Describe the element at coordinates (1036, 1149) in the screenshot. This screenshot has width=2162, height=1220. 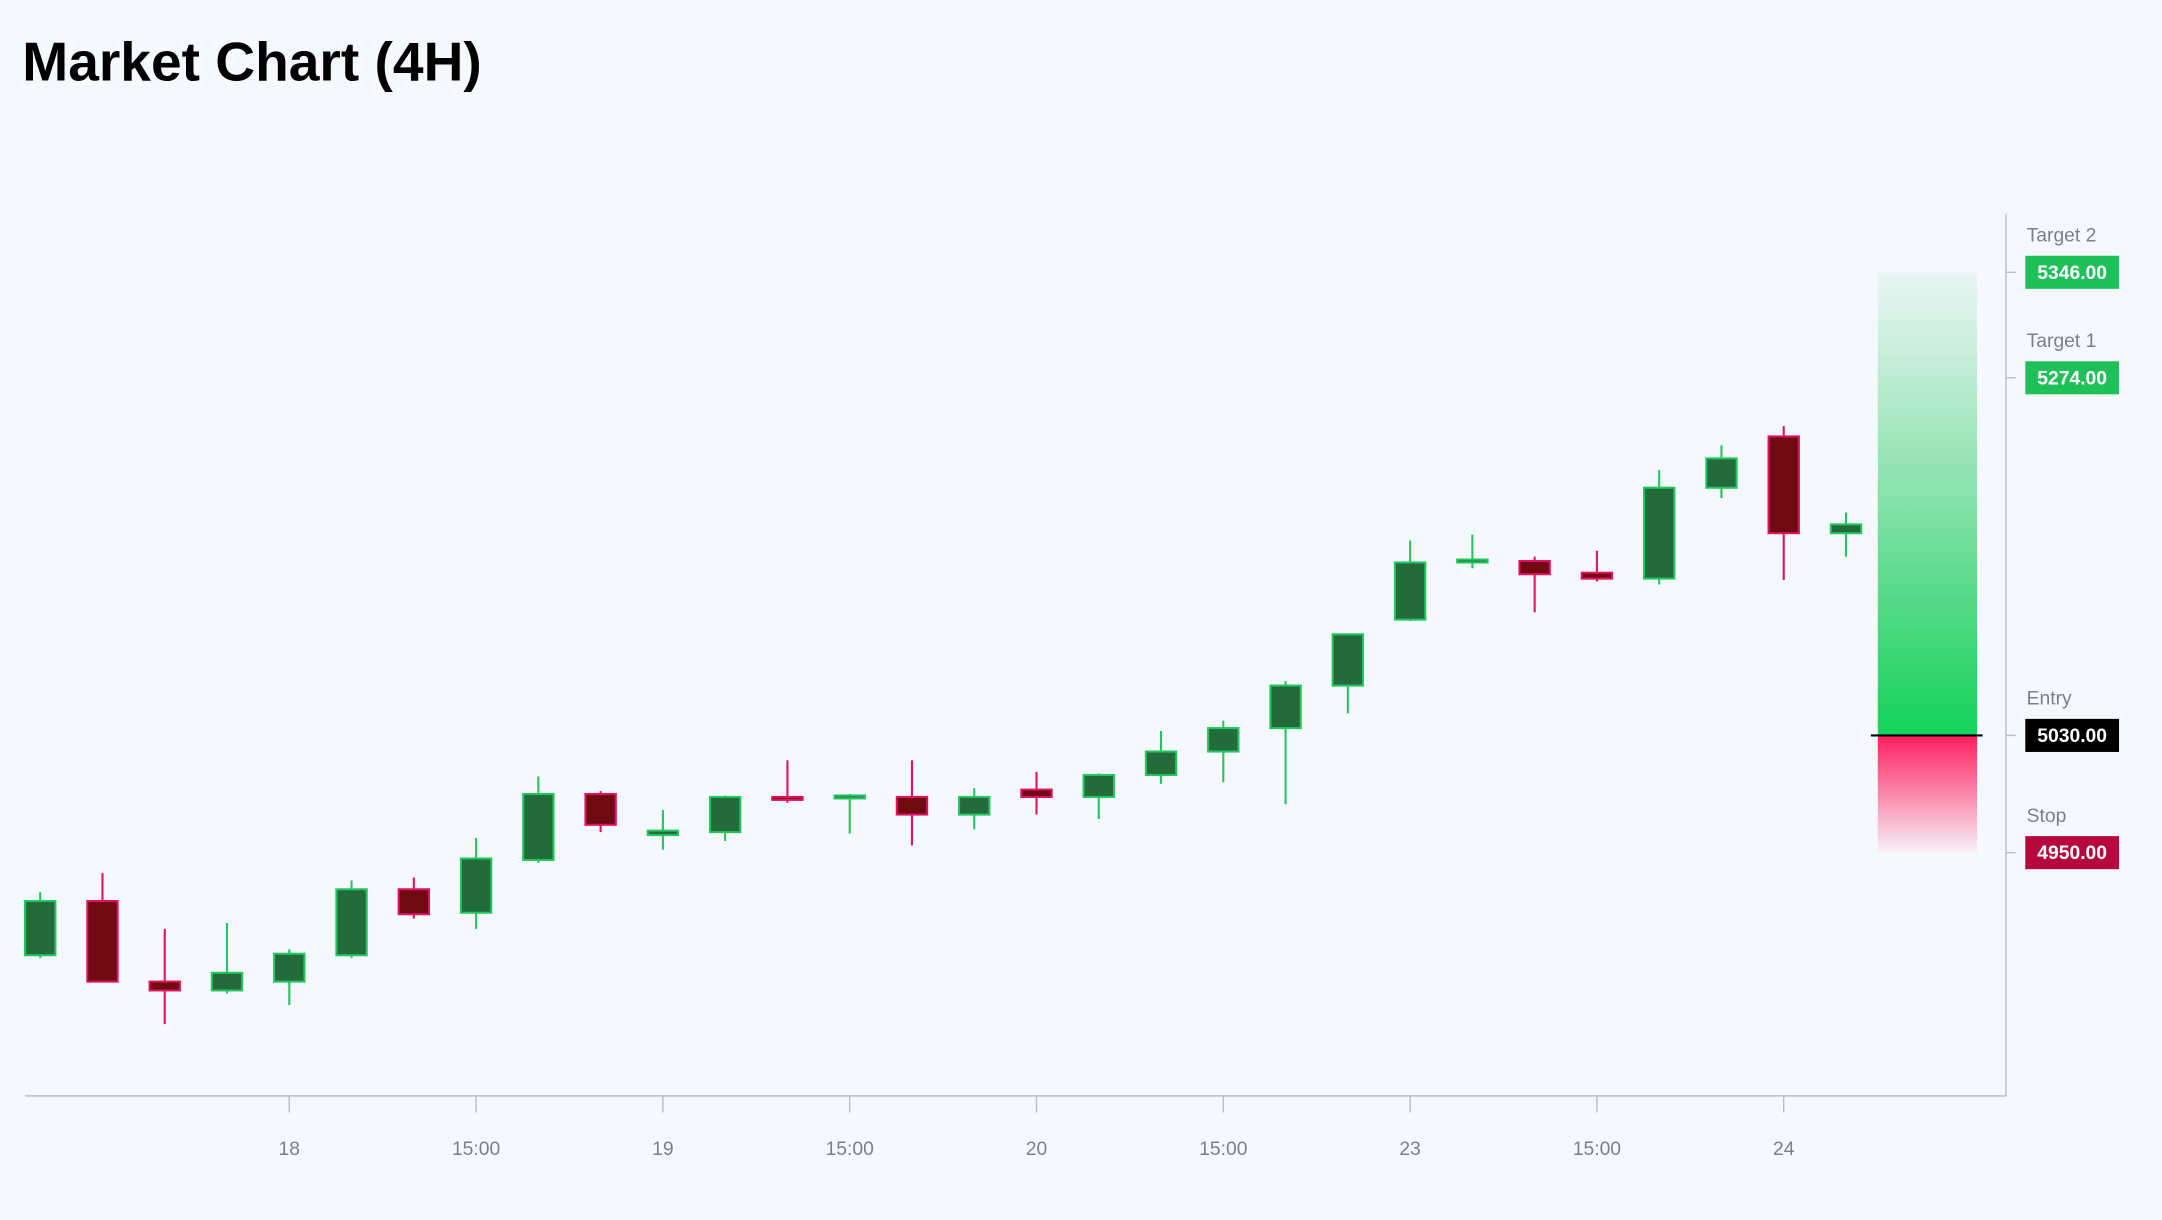
I see `x-tick-label: 20` at that location.